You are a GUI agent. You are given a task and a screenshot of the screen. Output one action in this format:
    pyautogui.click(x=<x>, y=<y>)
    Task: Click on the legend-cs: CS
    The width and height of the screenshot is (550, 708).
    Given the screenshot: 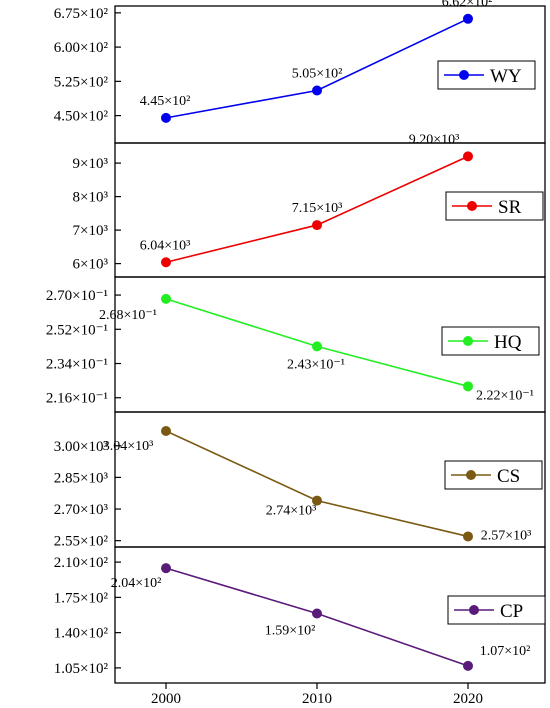 What is the action you would take?
    pyautogui.click(x=493, y=475)
    